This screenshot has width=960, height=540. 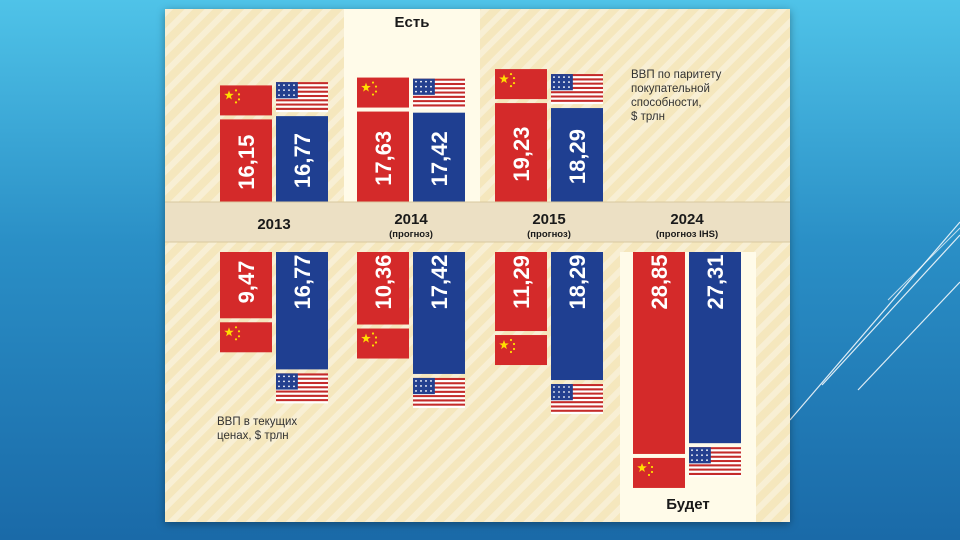 I want to click on top-value-china-2015: 19,23, so click(x=521, y=154).